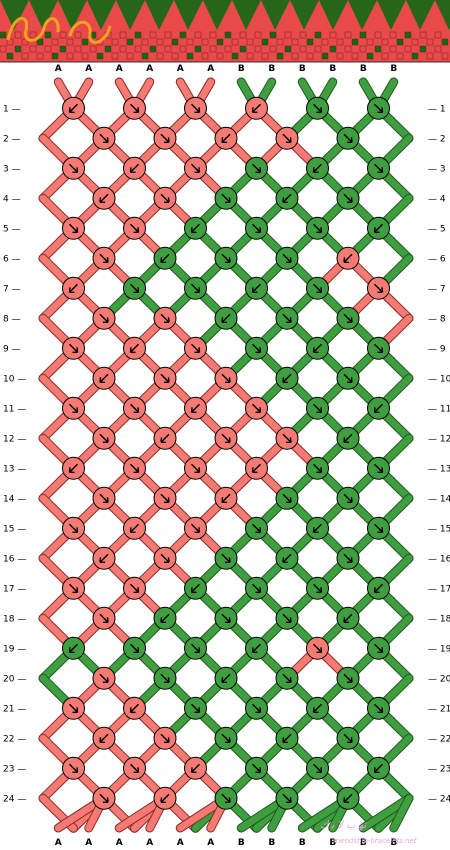 Image resolution: width=450 pixels, height=850 pixels. Describe the element at coordinates (14, 769) in the screenshot. I see `row-number-left: 23 —` at that location.